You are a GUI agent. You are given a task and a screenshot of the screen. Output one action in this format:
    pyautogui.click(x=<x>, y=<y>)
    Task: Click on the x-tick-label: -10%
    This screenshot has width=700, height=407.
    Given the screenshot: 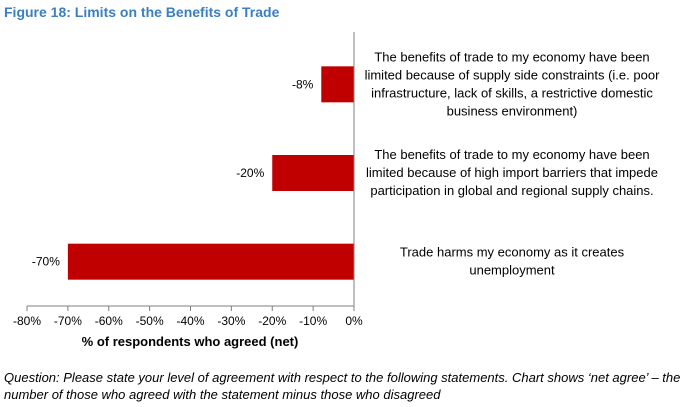 What is the action you would take?
    pyautogui.click(x=313, y=321)
    